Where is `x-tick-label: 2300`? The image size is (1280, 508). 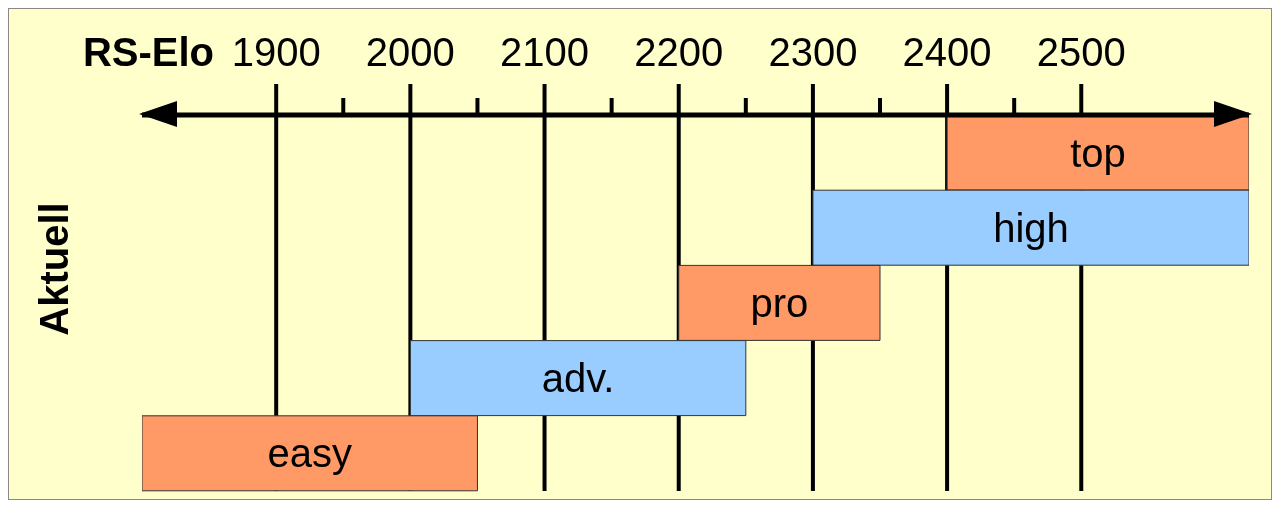
x-tick-label: 2300 is located at coordinates (813, 52).